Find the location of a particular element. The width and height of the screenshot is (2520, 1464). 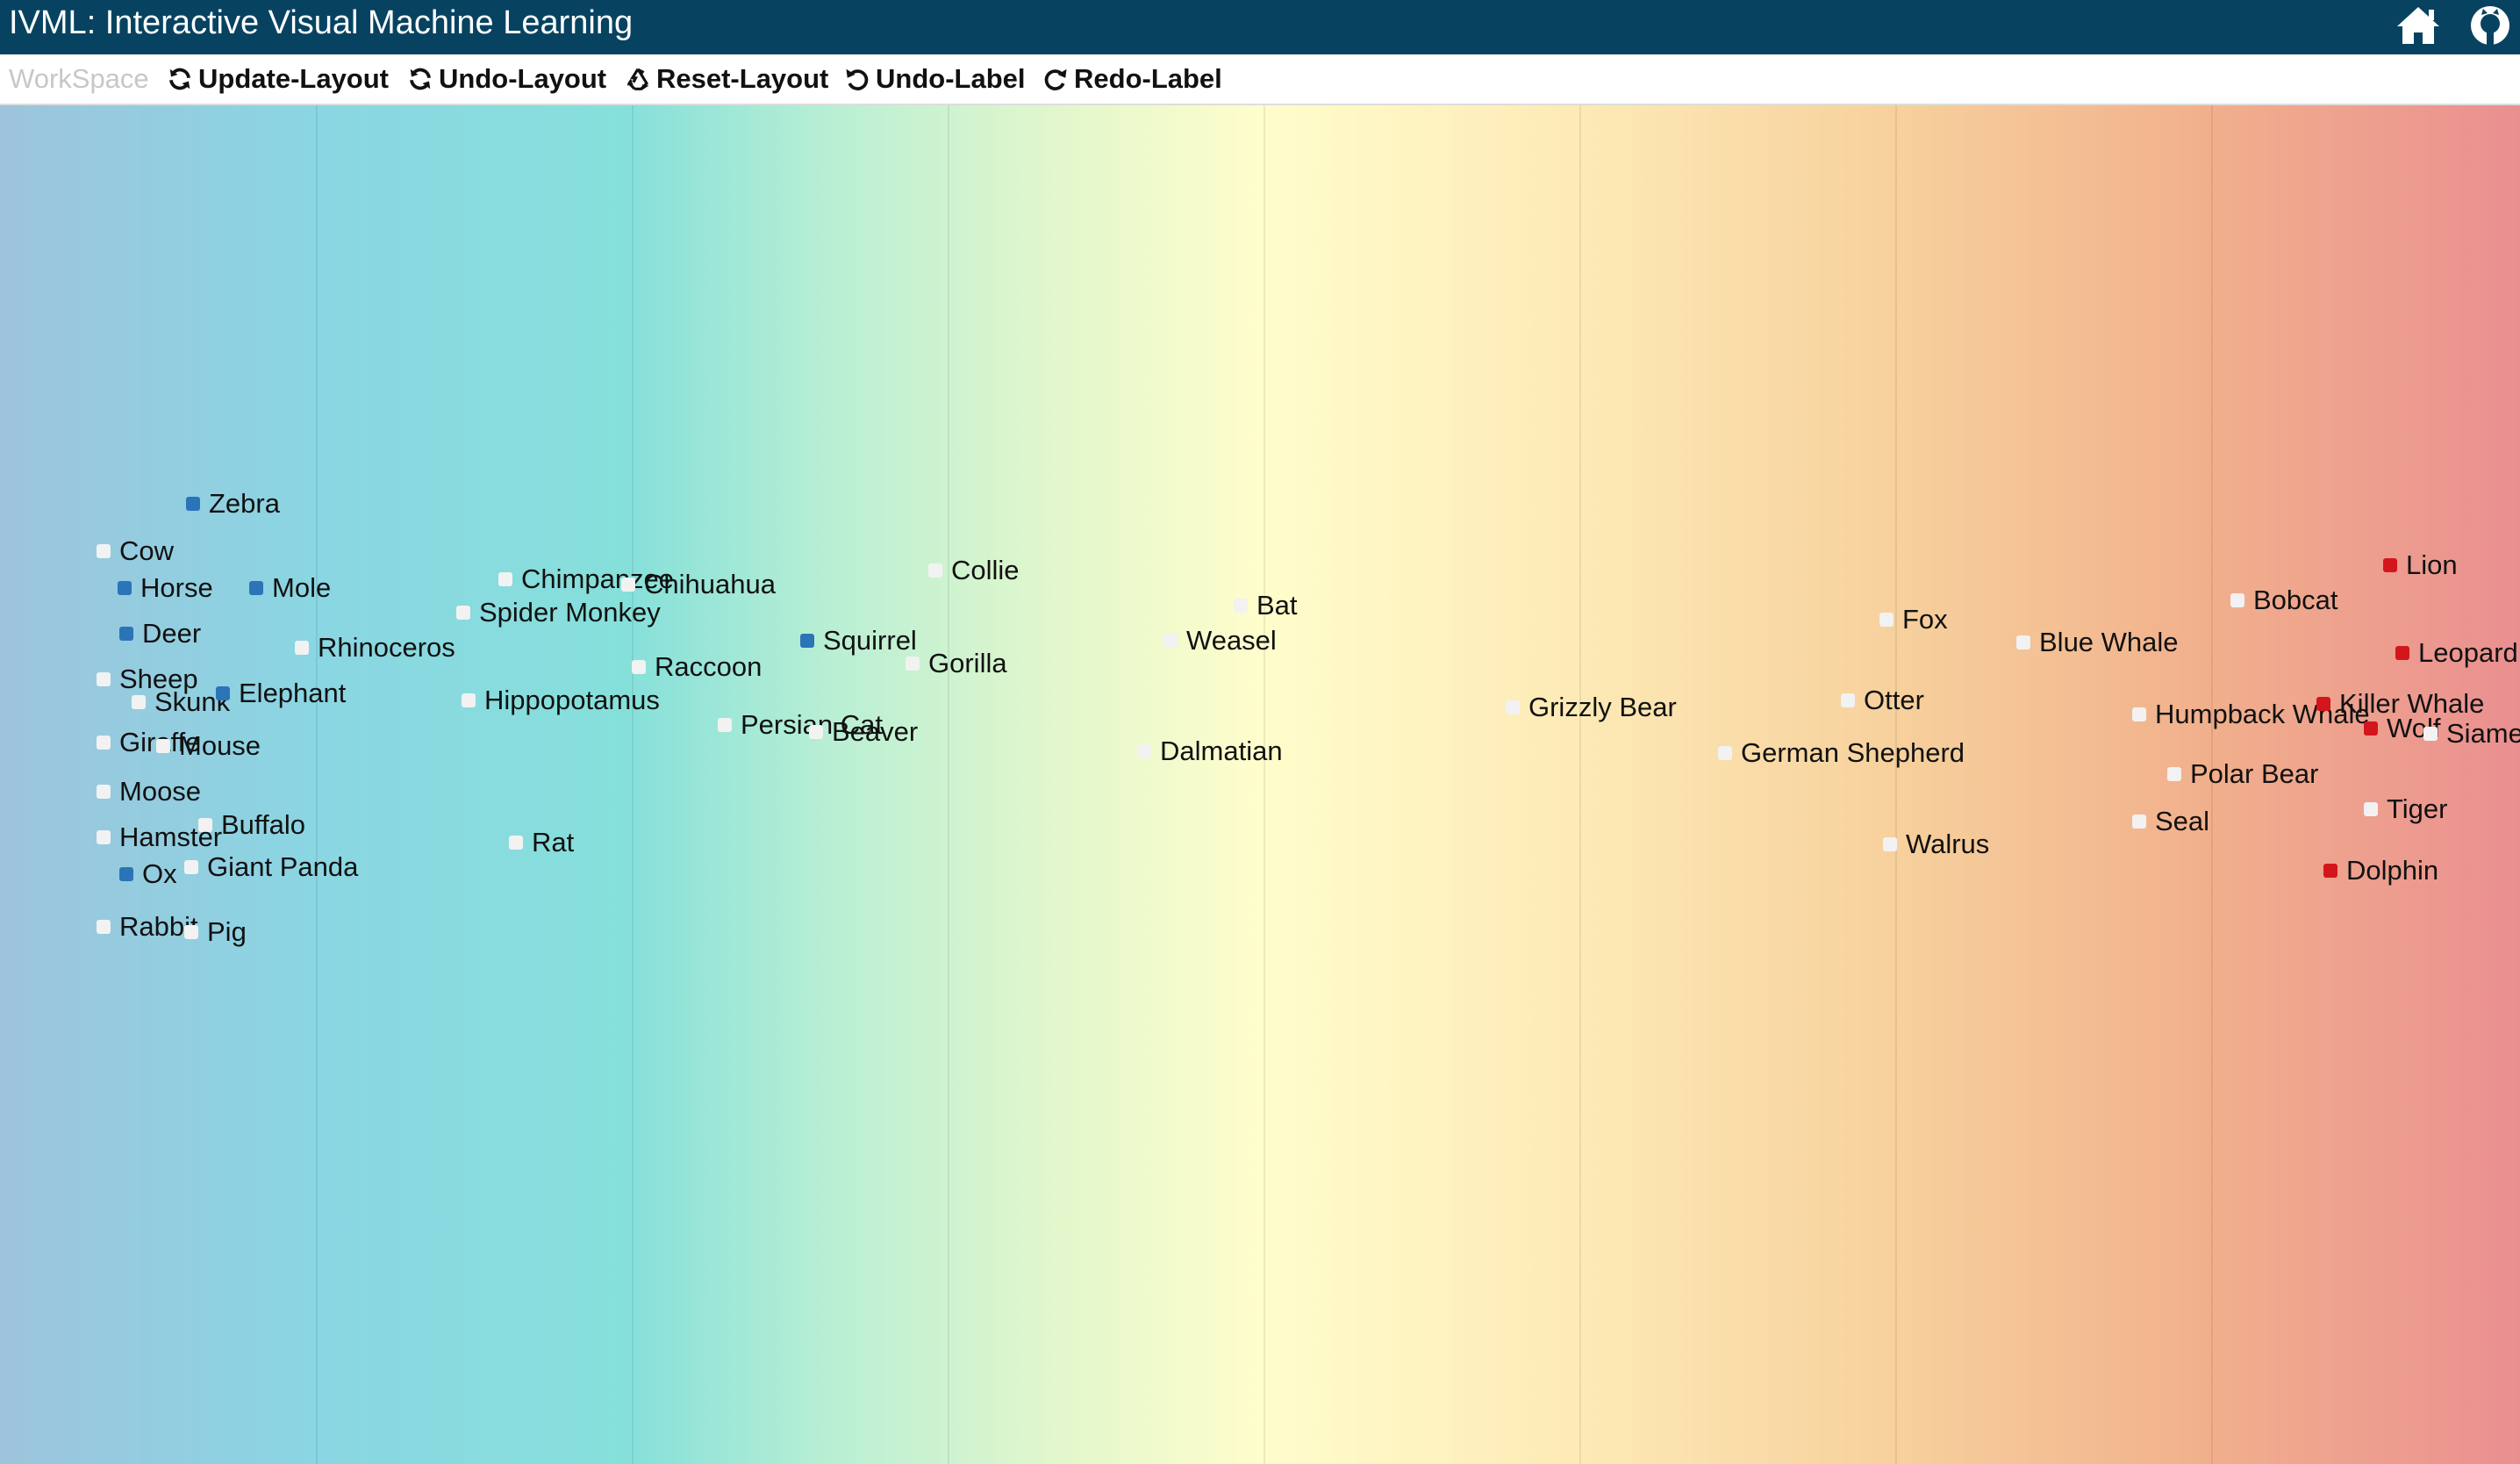

data-point-squirrel: Squirrel is located at coordinates (858, 641).